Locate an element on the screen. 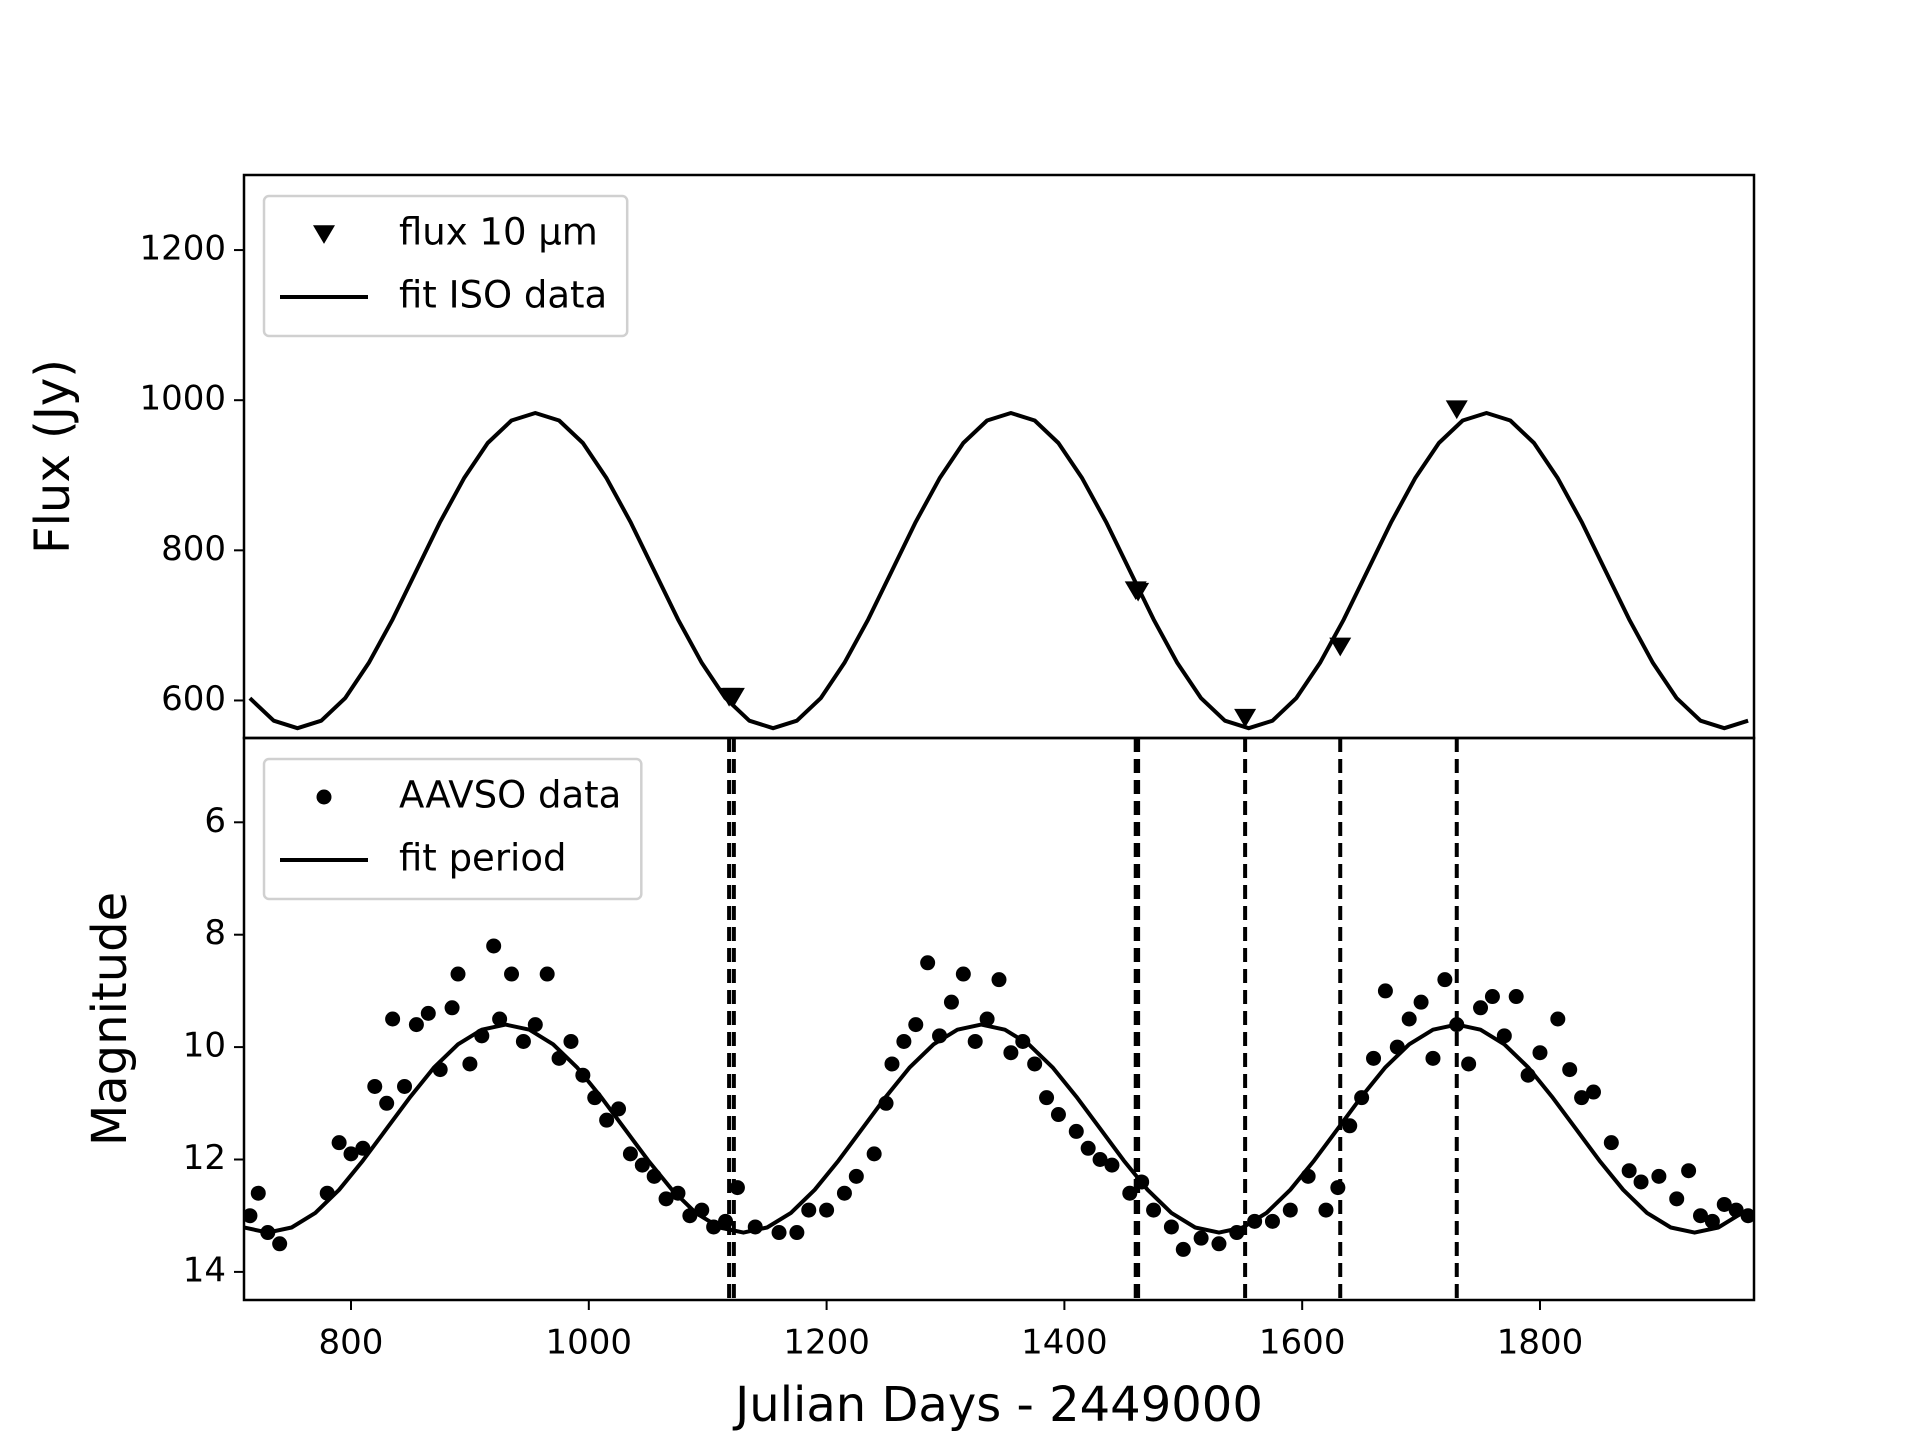 This screenshot has width=1920, height=1440. x-tick-label: 800 is located at coordinates (351, 1343).